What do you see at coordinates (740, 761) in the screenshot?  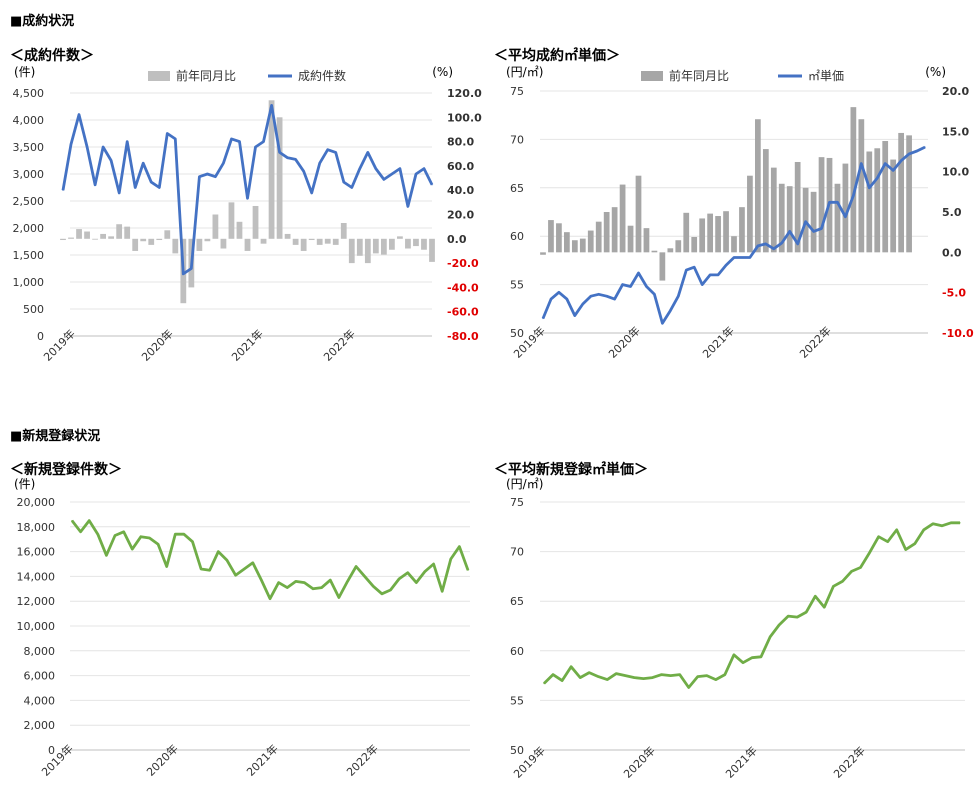 I see `chart3-x-tick-label: 2021年` at bounding box center [740, 761].